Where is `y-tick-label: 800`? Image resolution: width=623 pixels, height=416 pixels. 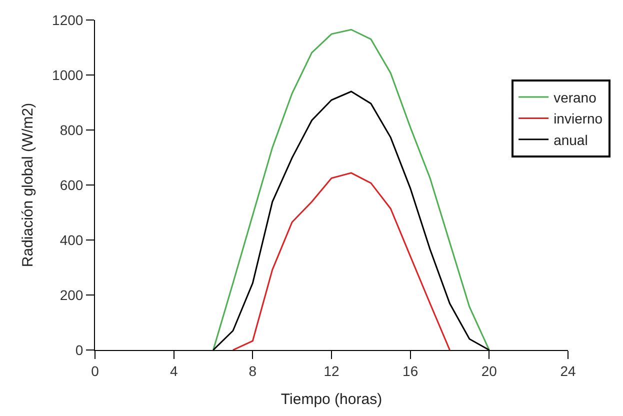
y-tick-label: 800 is located at coordinates (72, 130).